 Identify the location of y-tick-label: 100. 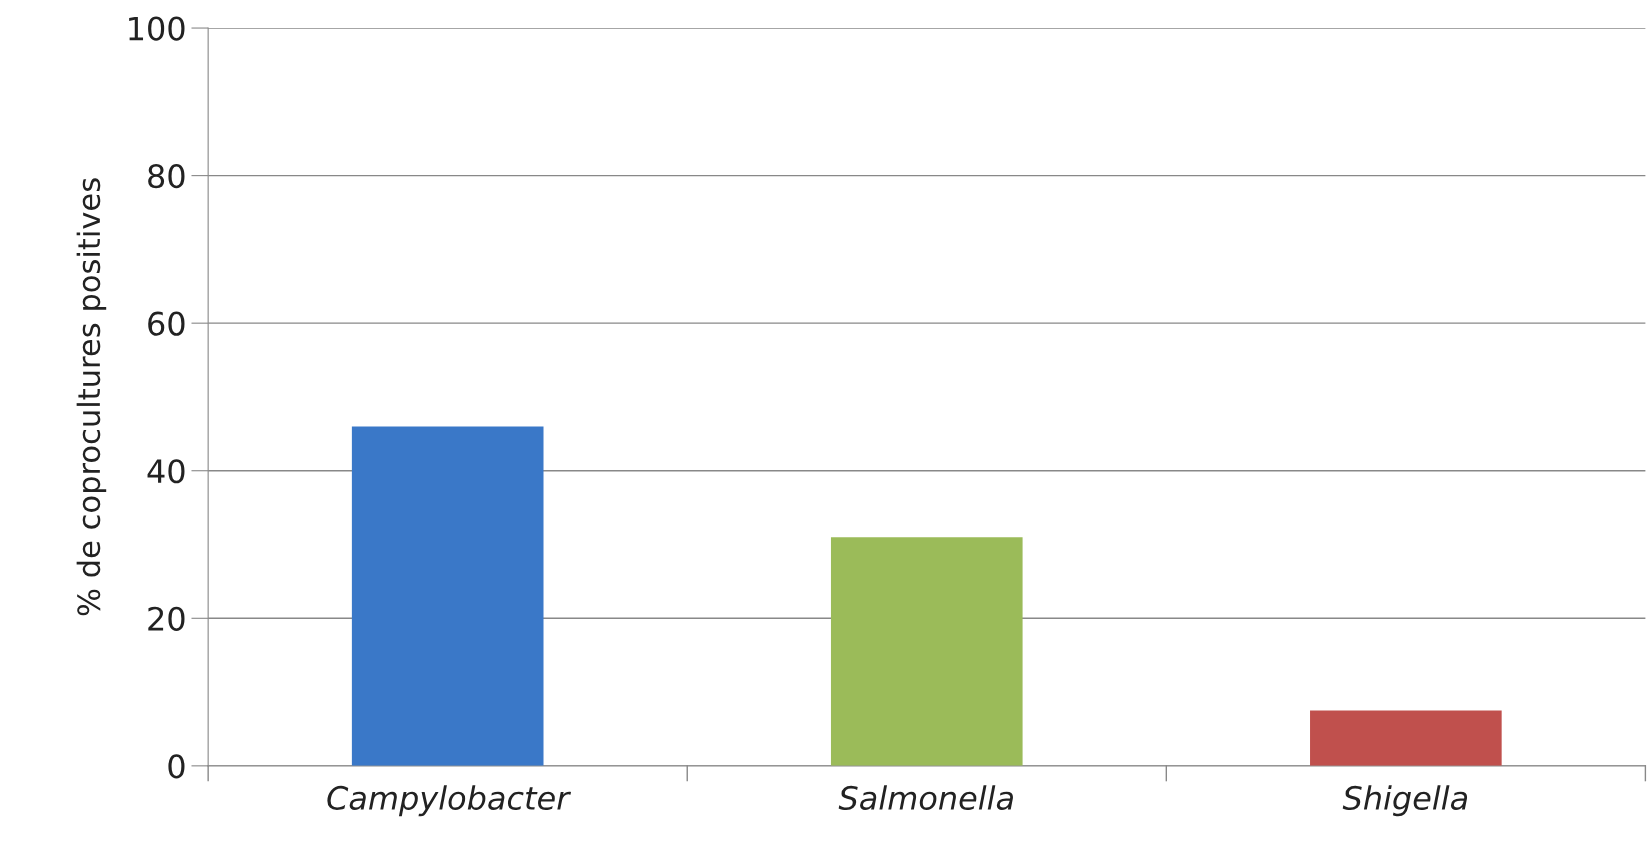
(157, 28).